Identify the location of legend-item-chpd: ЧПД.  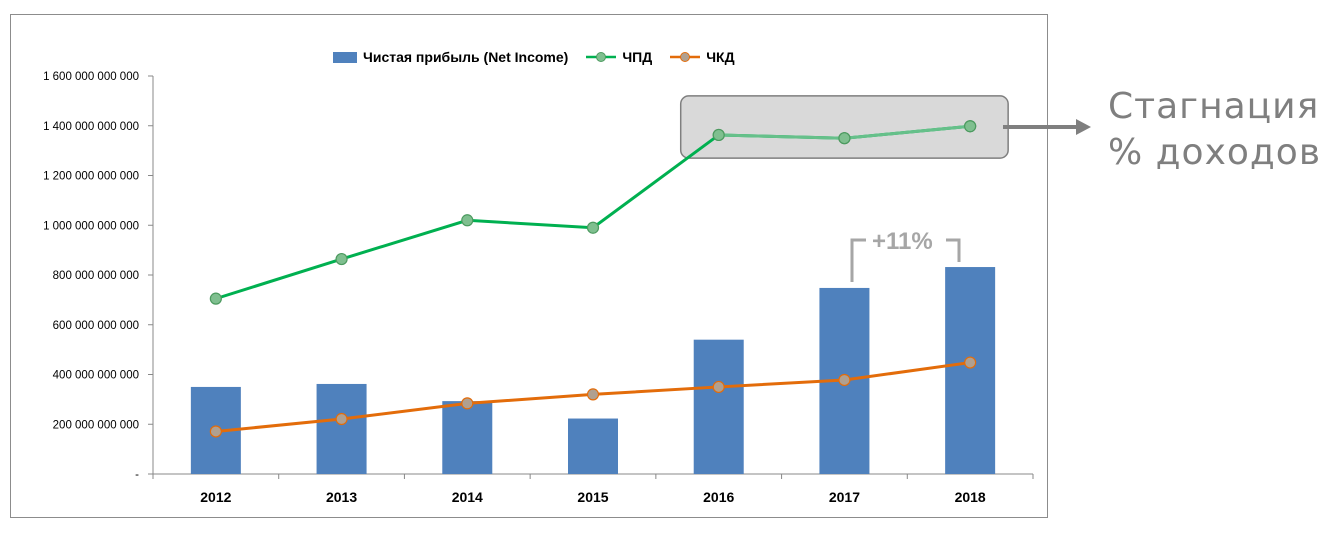
(619, 57).